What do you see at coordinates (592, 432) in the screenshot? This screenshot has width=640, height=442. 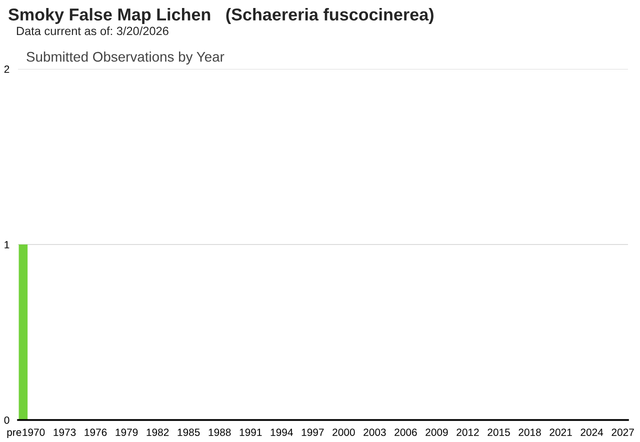 I see `x-tick-label: 2024` at bounding box center [592, 432].